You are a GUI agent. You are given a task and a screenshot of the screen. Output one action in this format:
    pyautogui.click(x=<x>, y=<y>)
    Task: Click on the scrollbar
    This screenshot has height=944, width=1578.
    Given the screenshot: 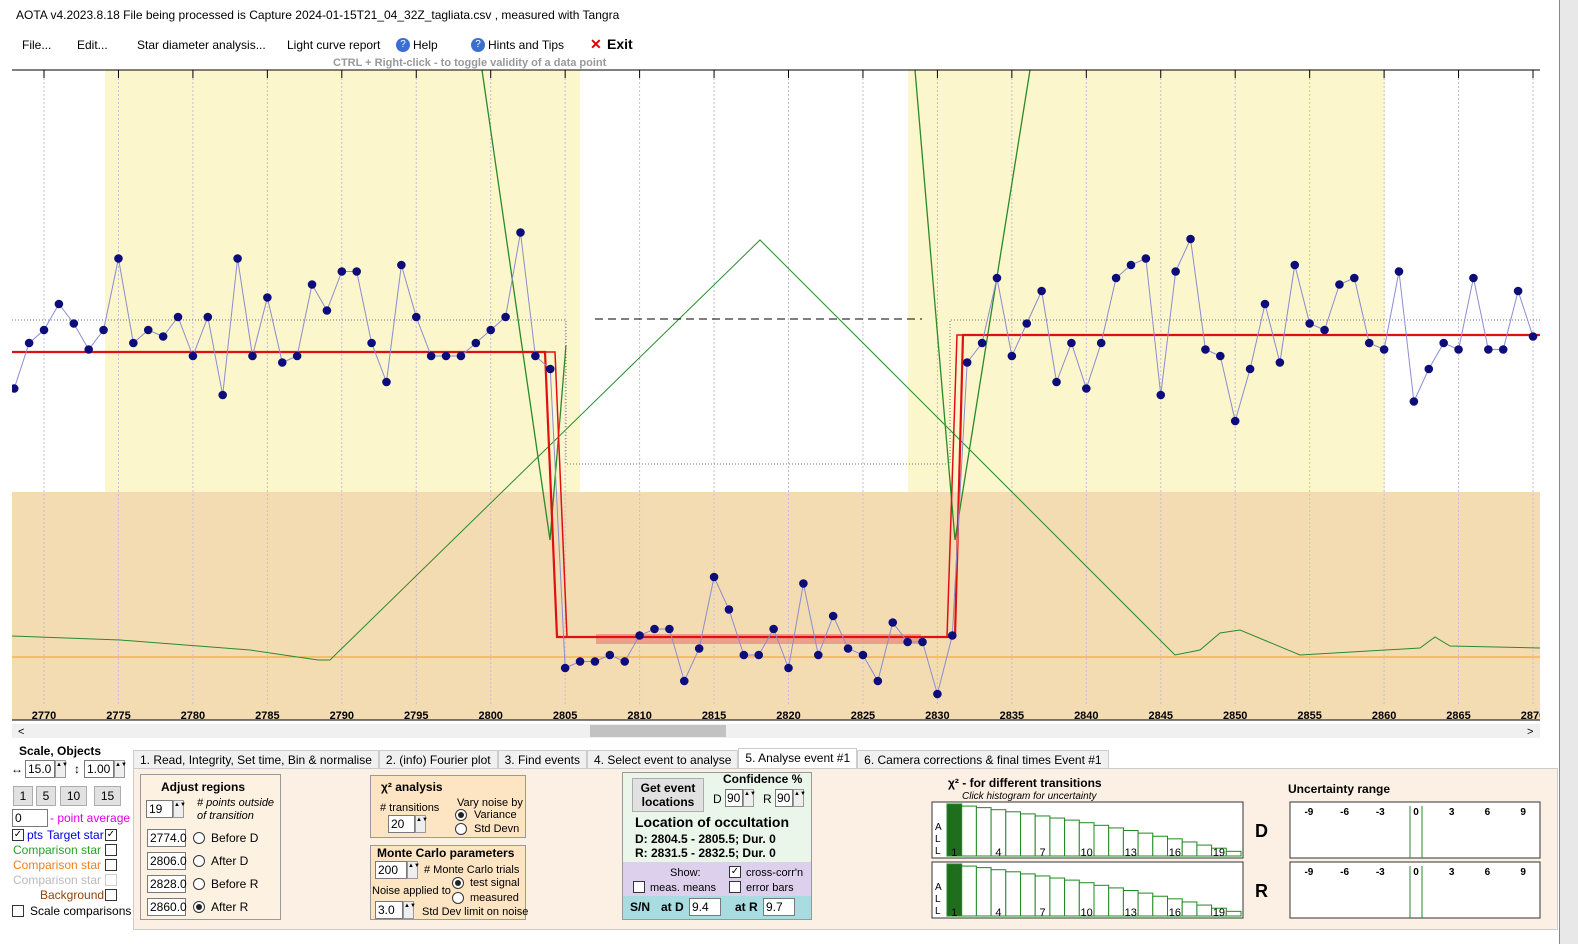 What is the action you would take?
    pyautogui.click(x=776, y=731)
    